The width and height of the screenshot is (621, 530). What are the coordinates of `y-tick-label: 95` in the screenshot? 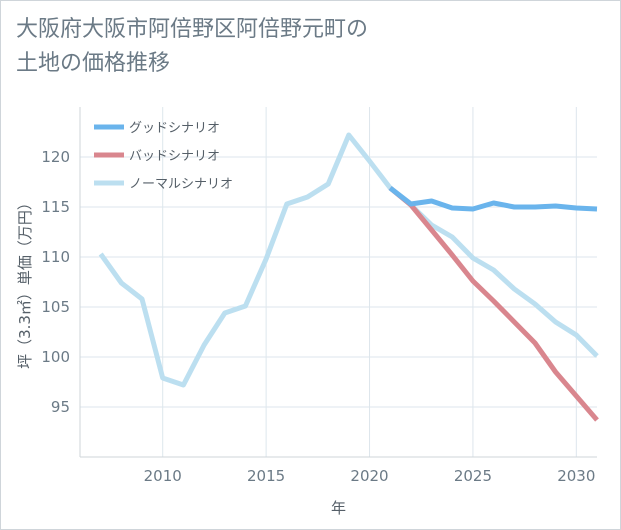 It's located at (60, 407).